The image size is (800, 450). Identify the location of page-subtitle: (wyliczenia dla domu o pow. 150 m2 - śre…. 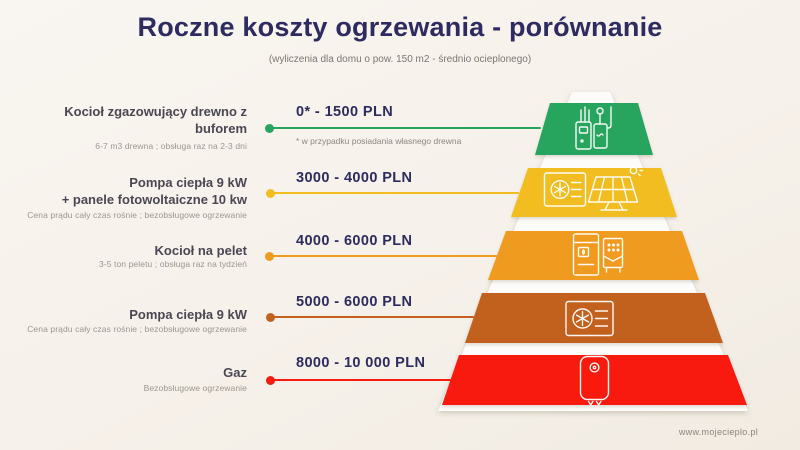
(400, 59).